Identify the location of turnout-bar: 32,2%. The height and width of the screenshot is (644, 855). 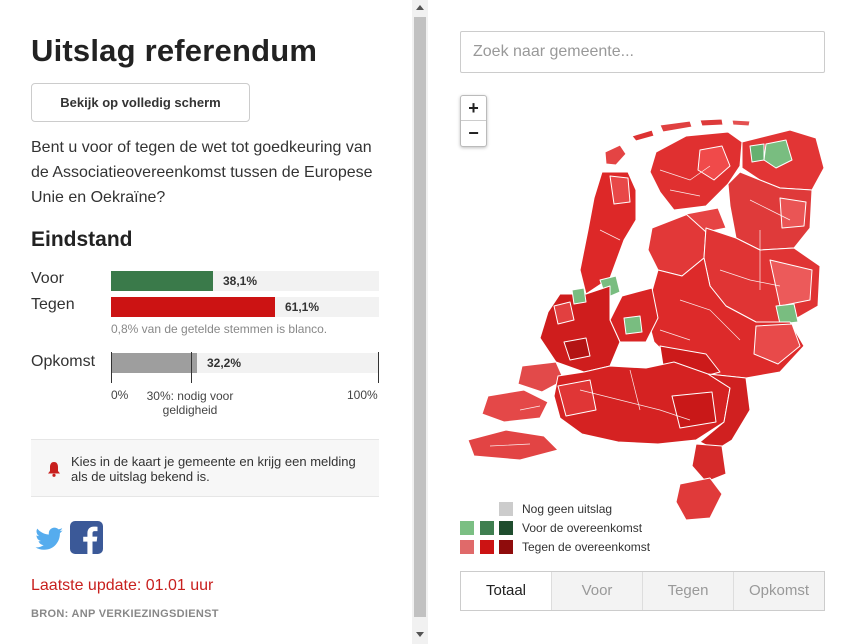
(245, 363).